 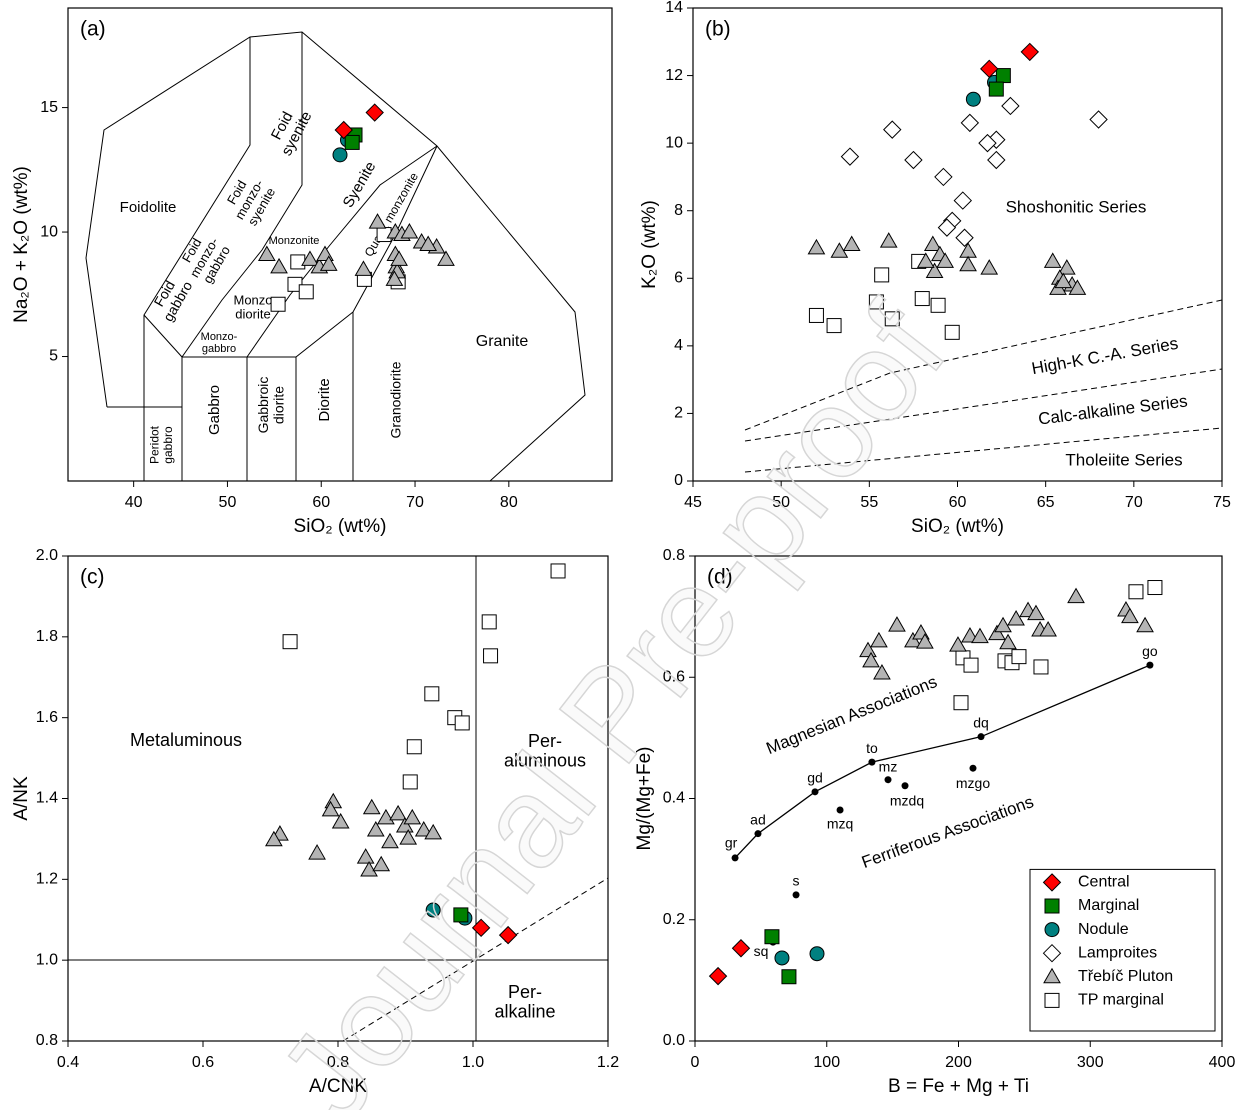 I want to click on legend-label: Třebíč Pluton, so click(x=1125, y=976).